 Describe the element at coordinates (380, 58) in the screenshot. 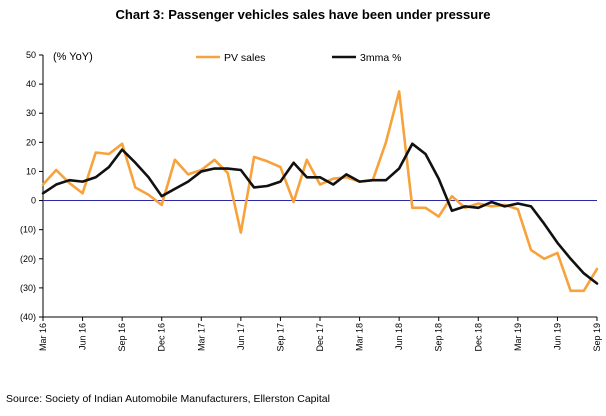

I see `legend-label: 3mma %` at that location.